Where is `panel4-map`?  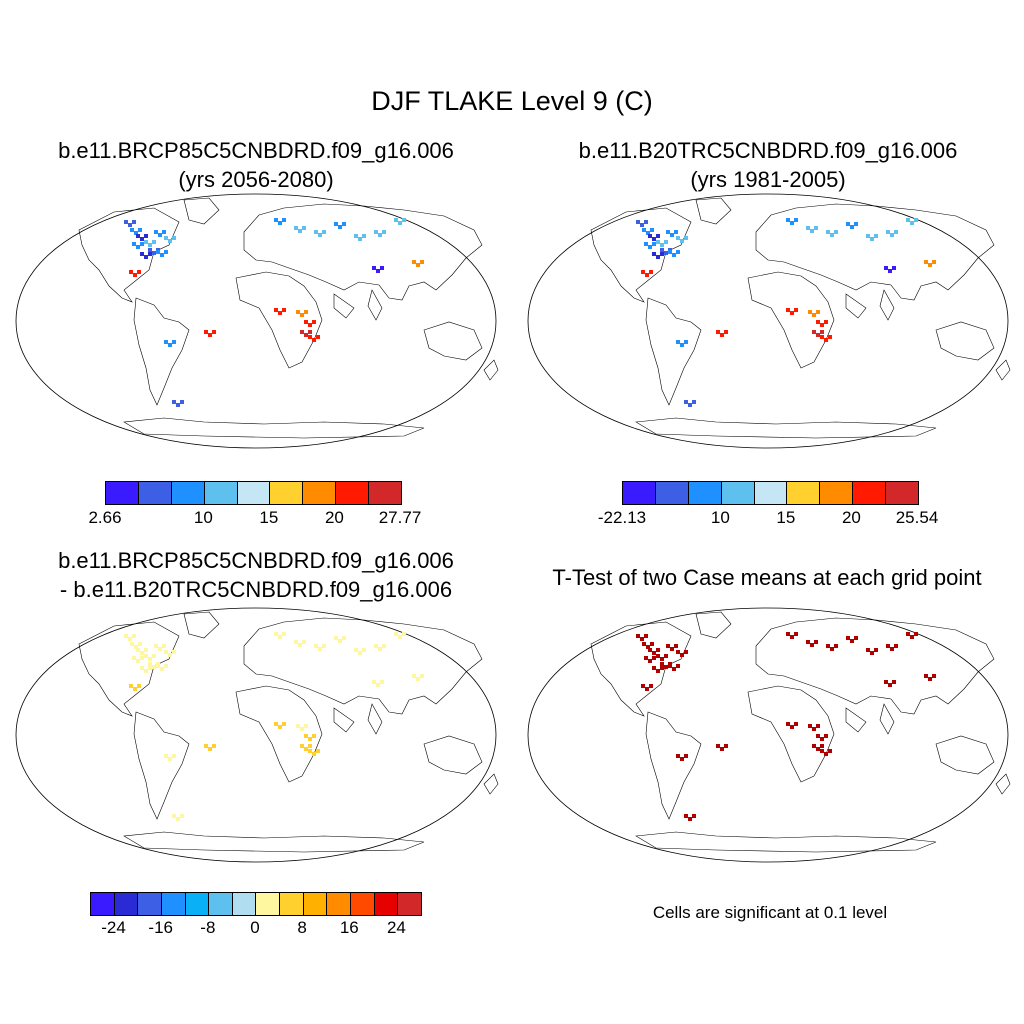
panel4-map is located at coordinates (769, 735).